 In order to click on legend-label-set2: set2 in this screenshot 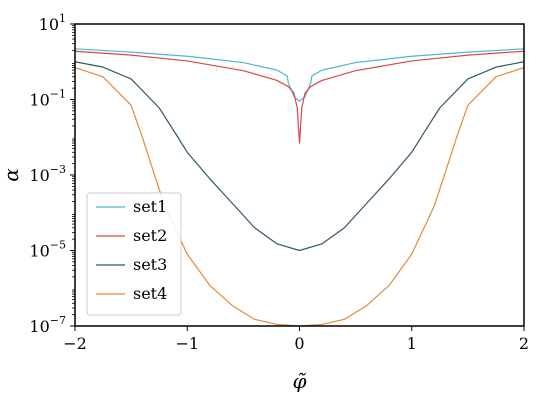, I will do `click(150, 235)`.